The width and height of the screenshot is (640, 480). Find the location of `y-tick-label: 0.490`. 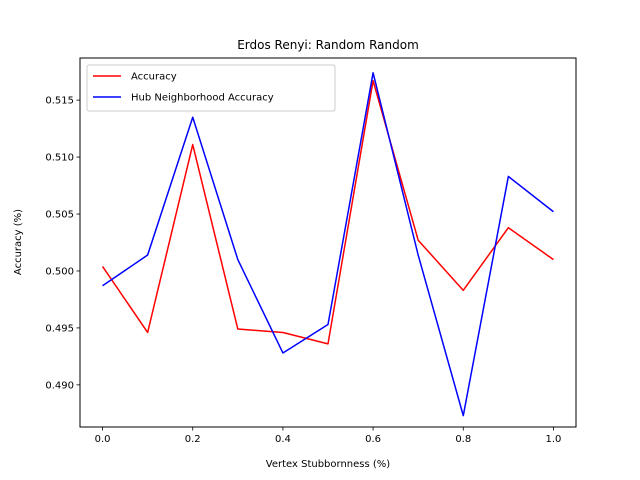

y-tick-label: 0.490 is located at coordinates (59, 385).